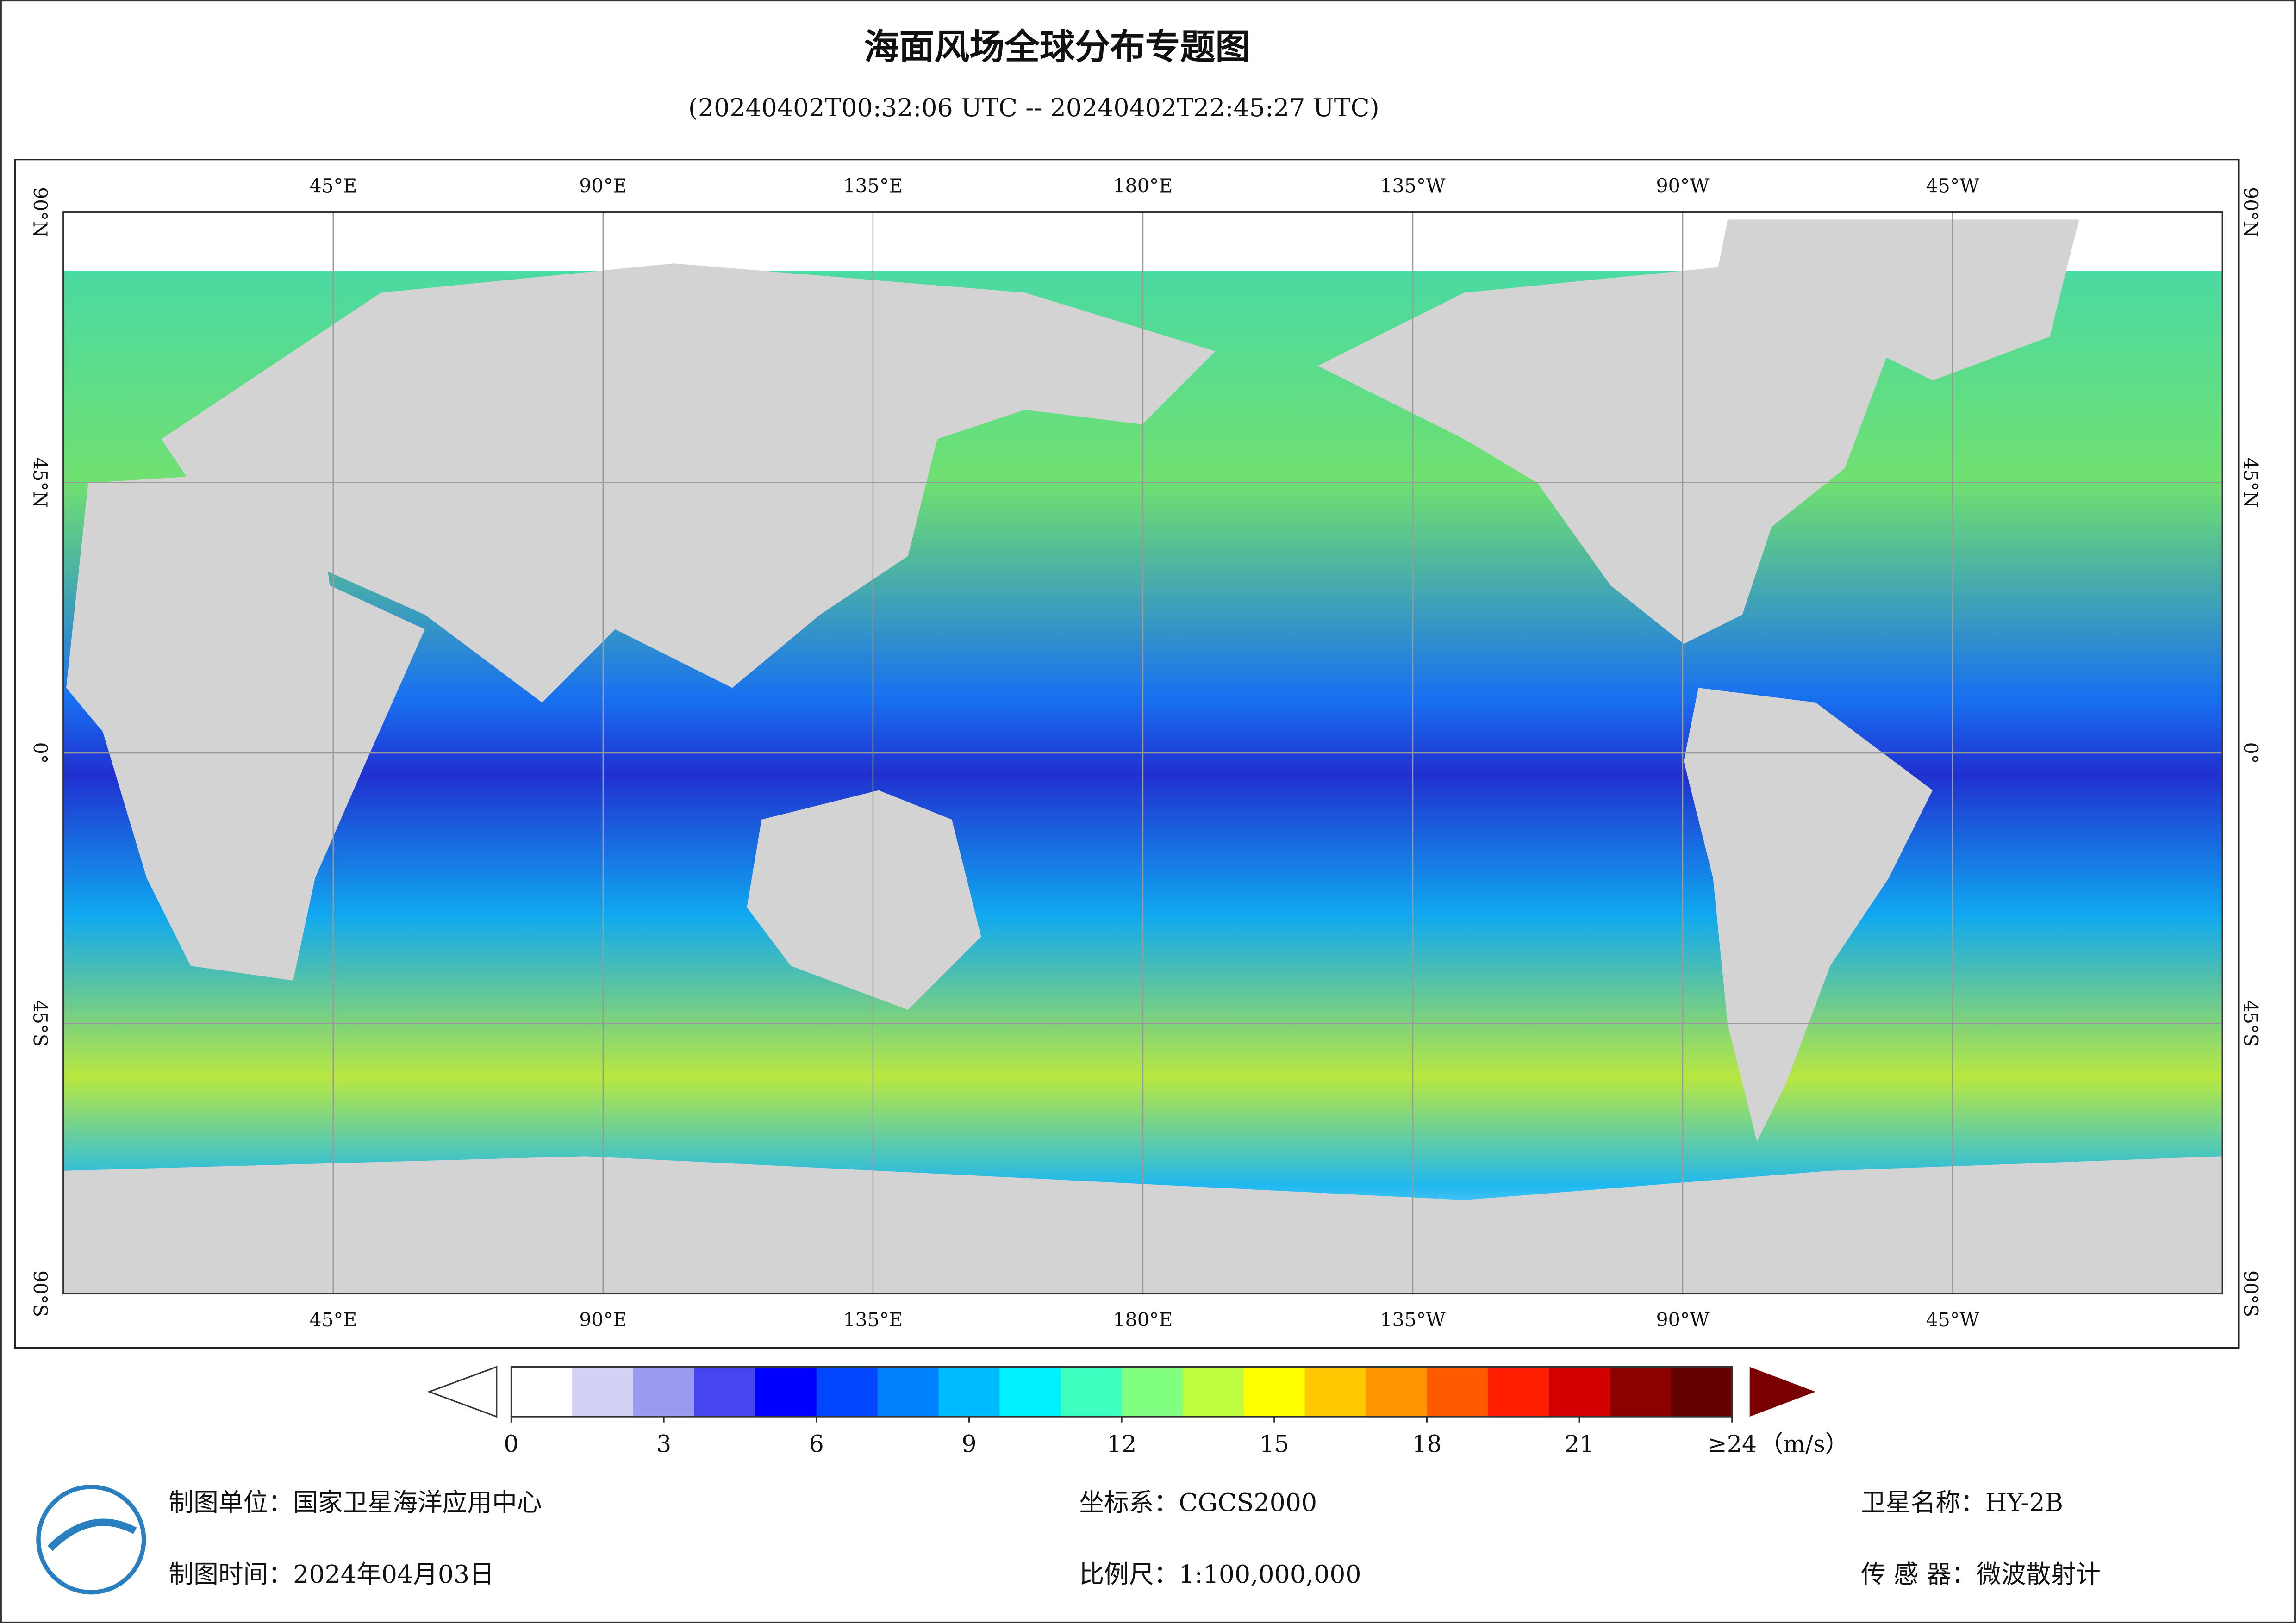  Describe the element at coordinates (1803, 1443) in the screenshot. I see `colorbar-unit: （m/s）` at that location.